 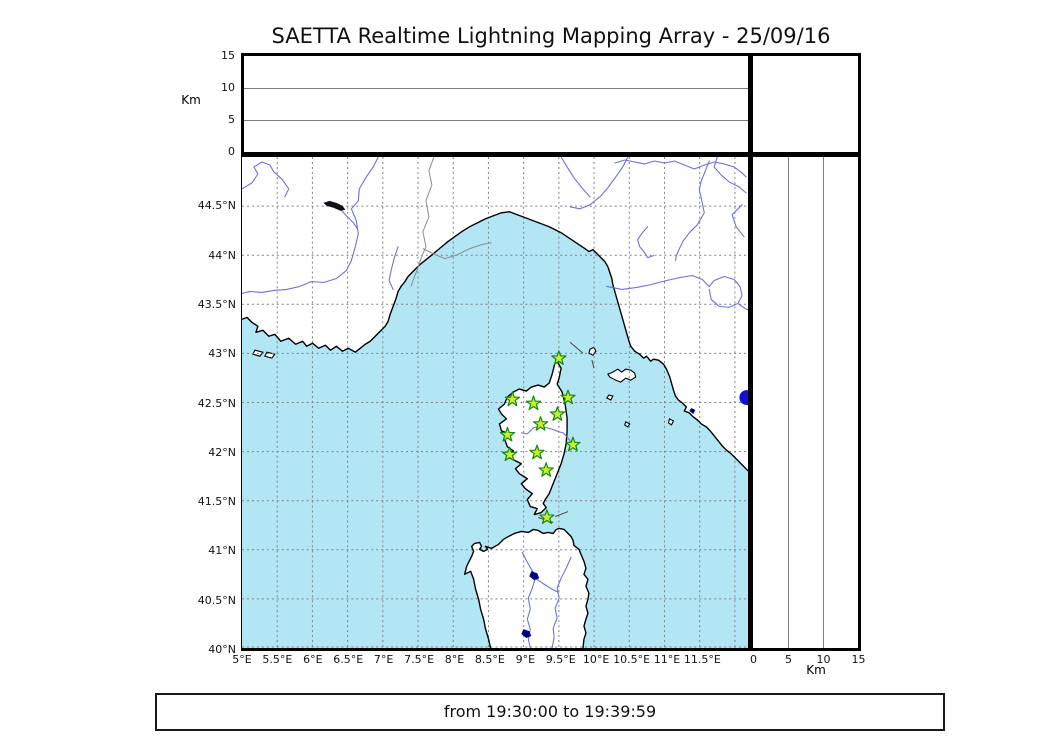 I want to click on altitude-axis-label-left: Km, so click(x=191, y=100).